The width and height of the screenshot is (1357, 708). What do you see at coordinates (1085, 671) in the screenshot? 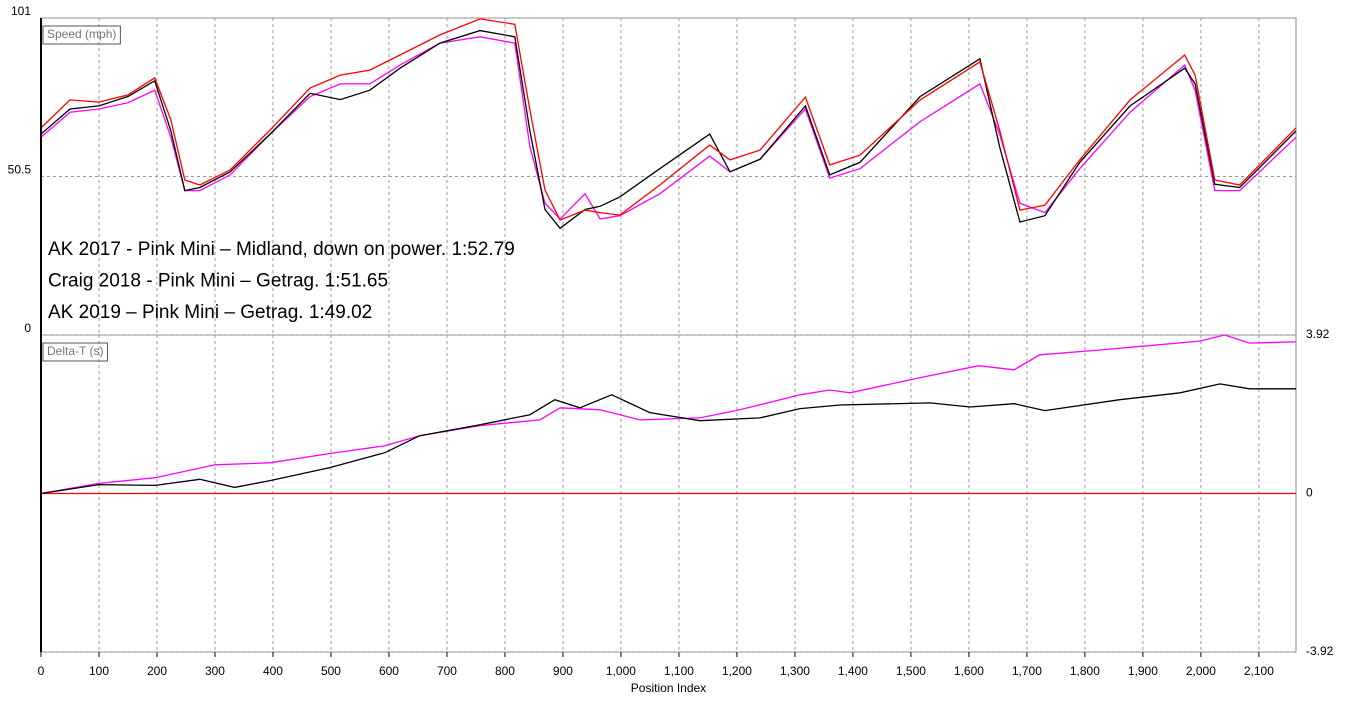
I see `x-tick-label: 1,800` at bounding box center [1085, 671].